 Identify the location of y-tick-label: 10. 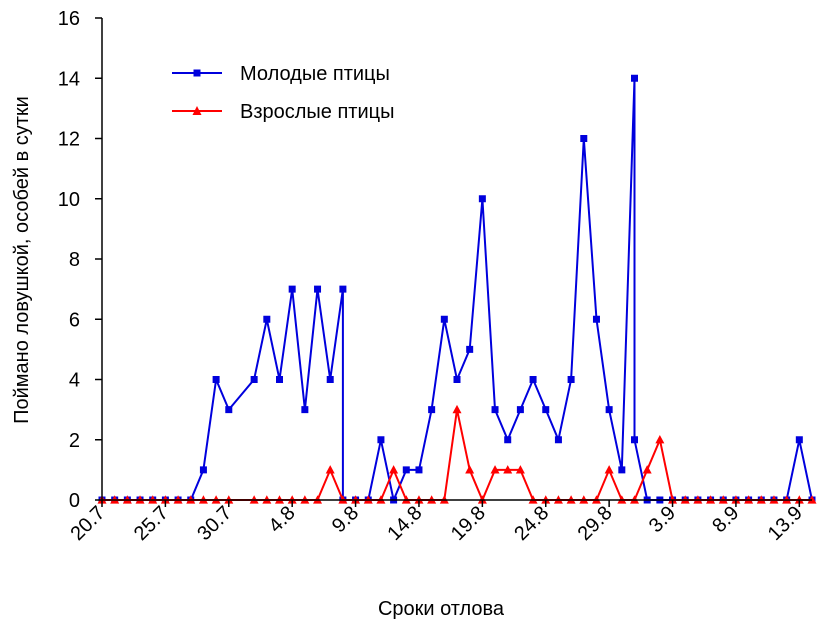
(69, 200).